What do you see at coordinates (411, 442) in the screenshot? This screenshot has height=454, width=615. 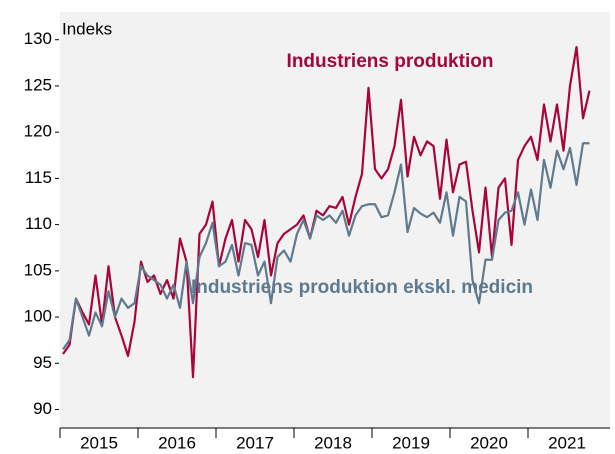 I see `x-tick-label: 2019` at bounding box center [411, 442].